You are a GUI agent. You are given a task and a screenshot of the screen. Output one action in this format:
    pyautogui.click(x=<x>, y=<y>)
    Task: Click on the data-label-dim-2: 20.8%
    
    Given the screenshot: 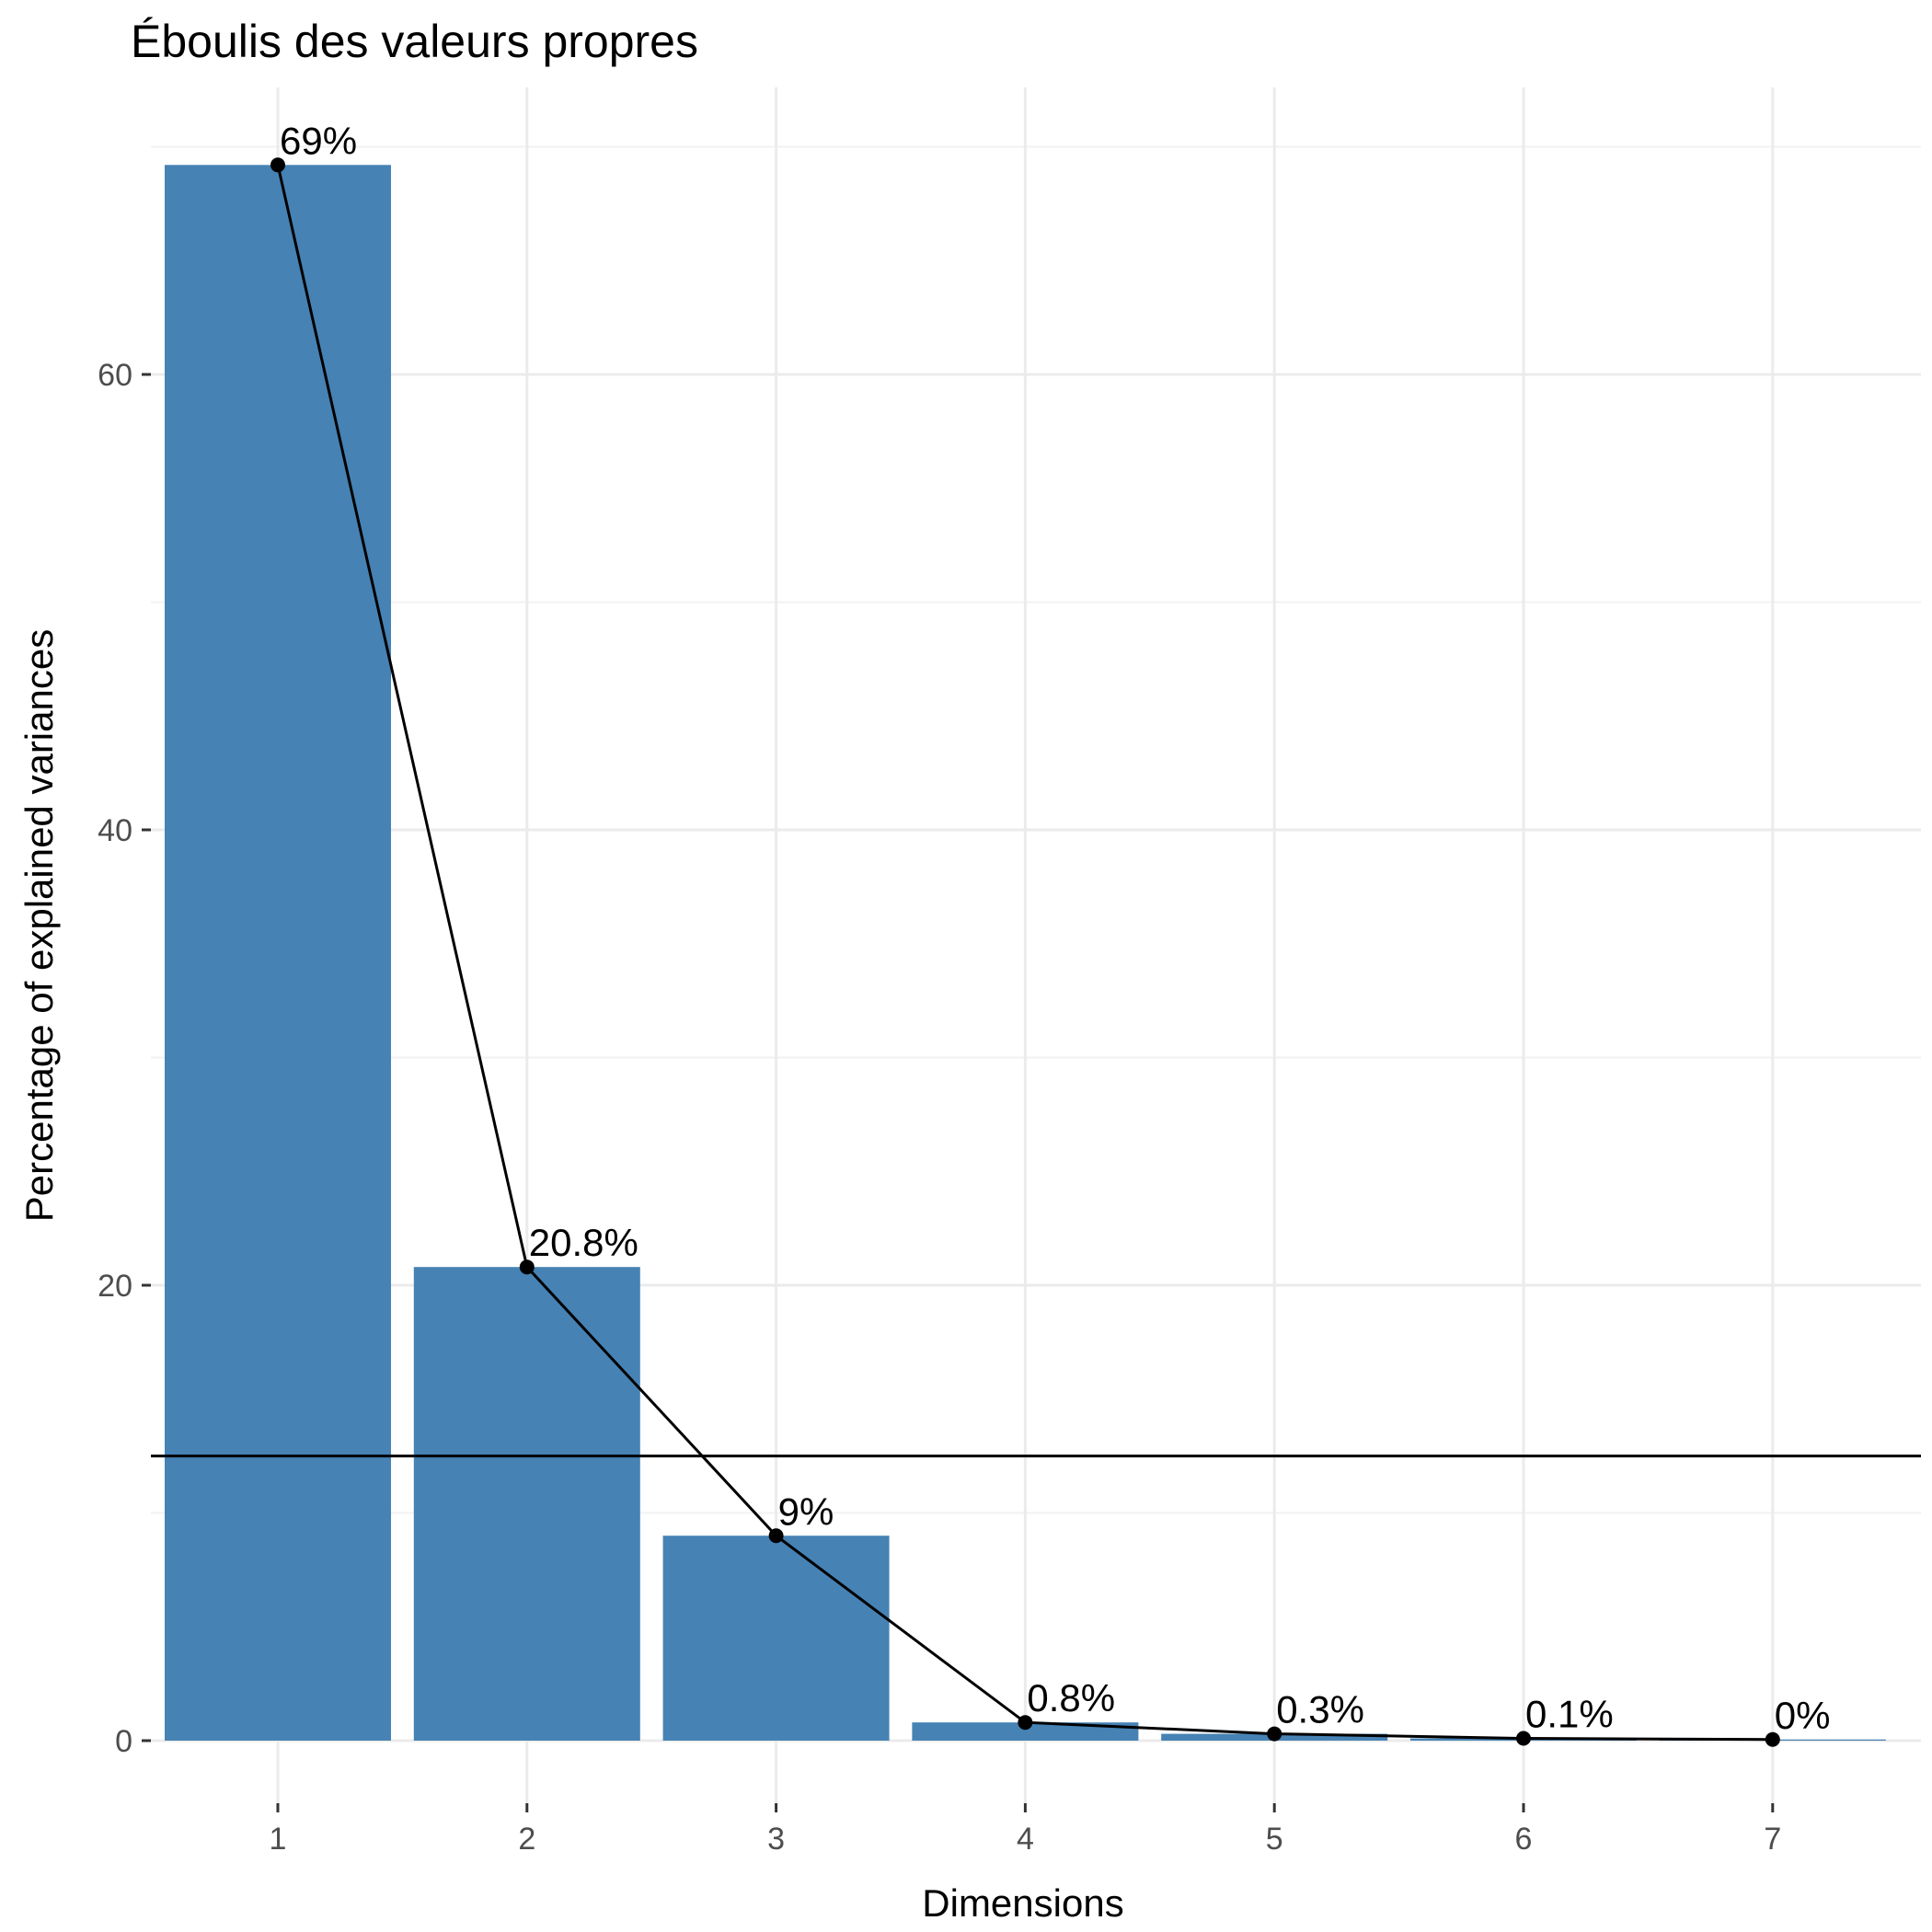 What is the action you would take?
    pyautogui.click(x=583, y=1242)
    